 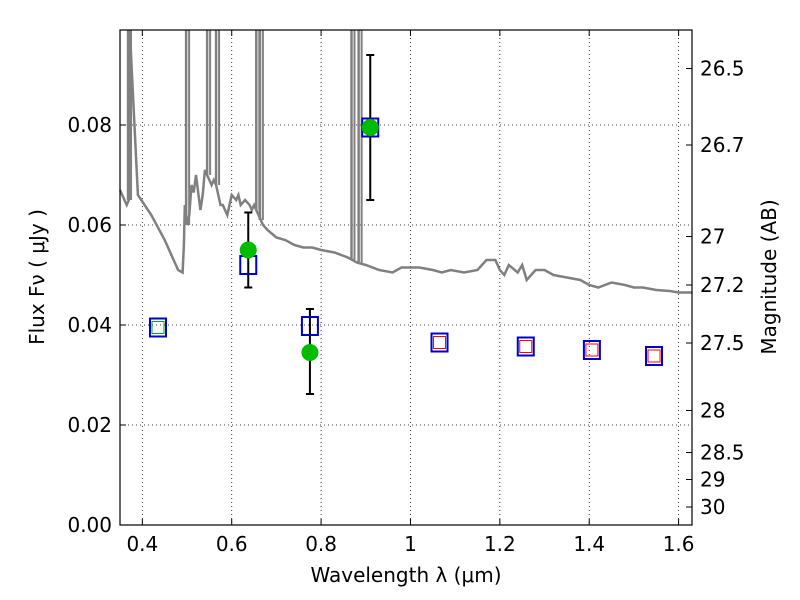 I want to click on x-tick-label: 0.4, so click(x=142, y=544).